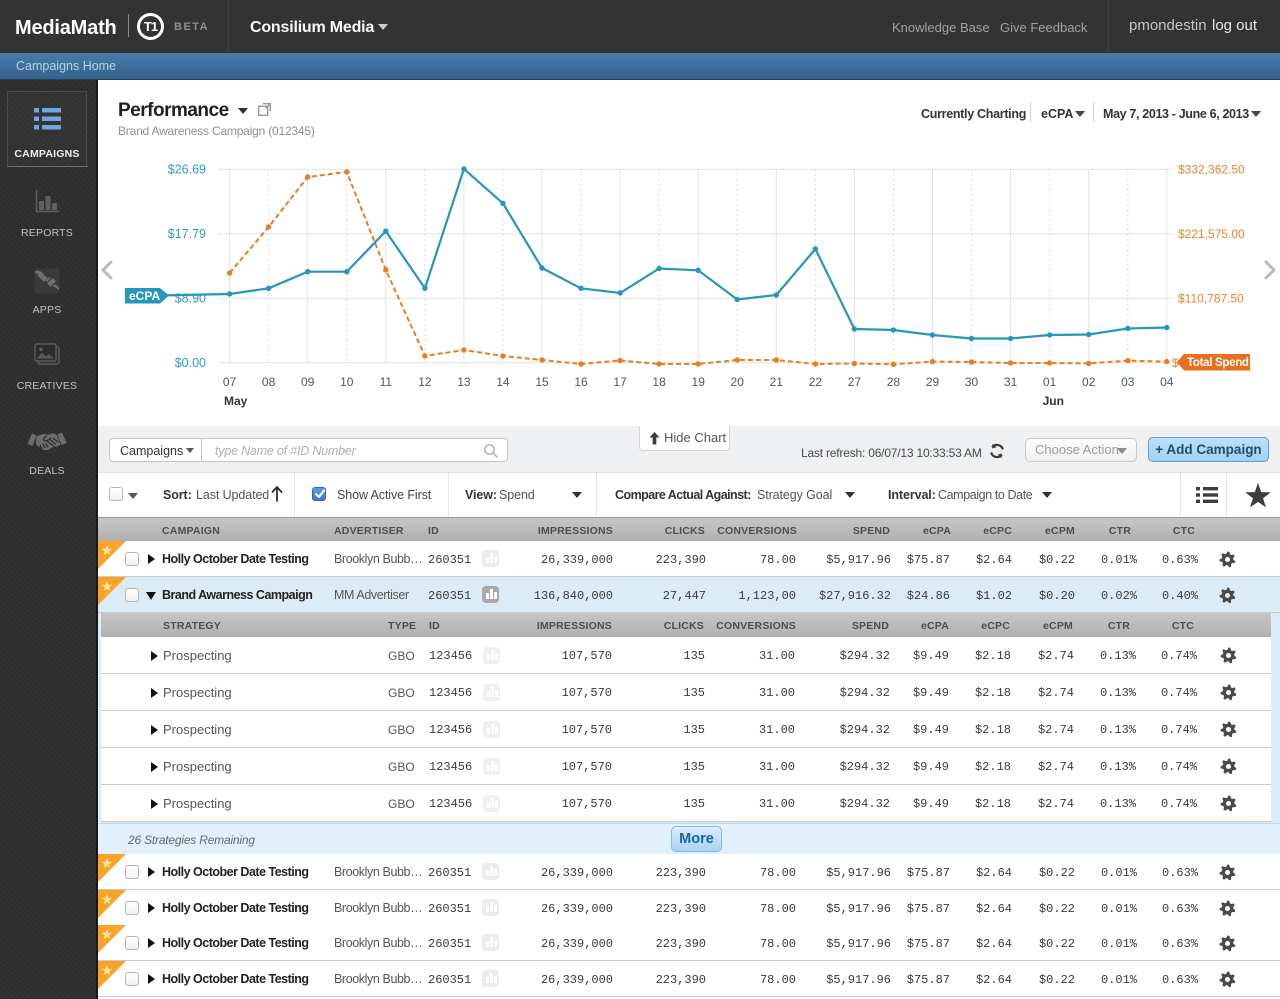 This screenshot has width=1280, height=999. What do you see at coordinates (503, 382) in the screenshot?
I see `svg-text: 14` at bounding box center [503, 382].